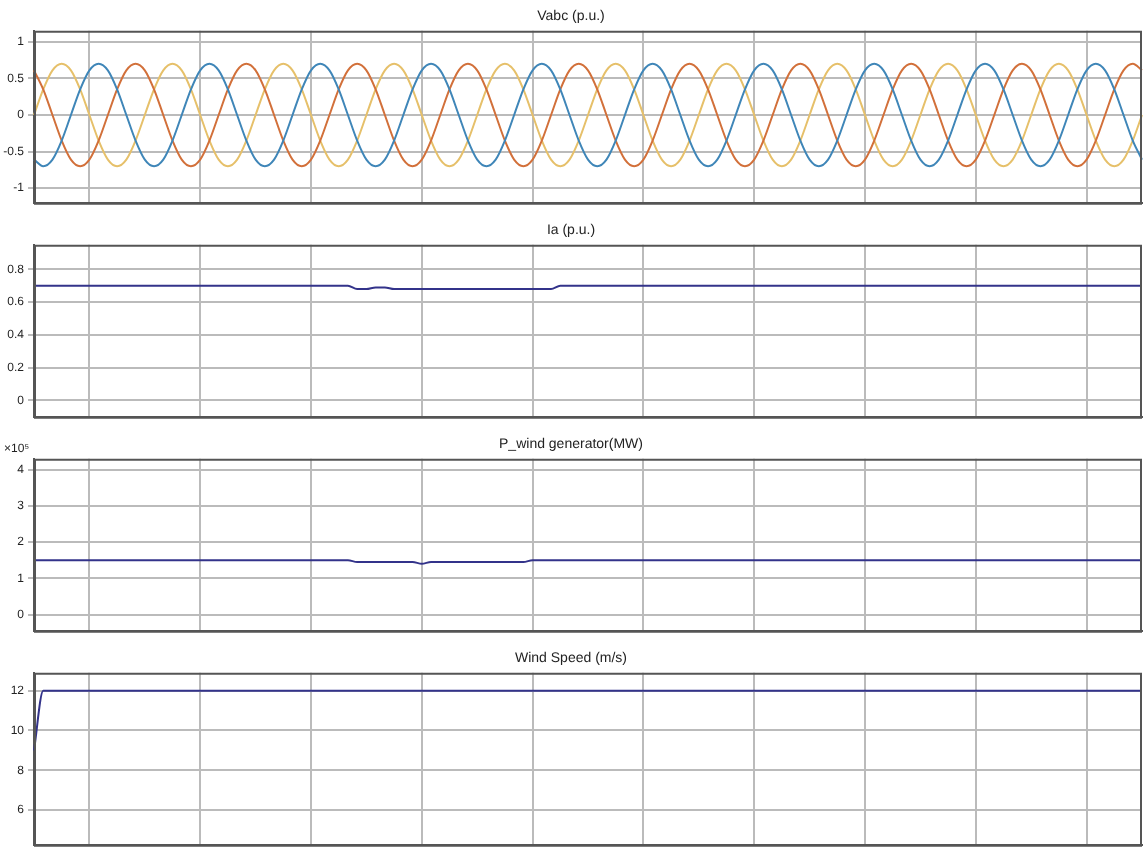  Describe the element at coordinates (588, 115) in the screenshot. I see `line-series` at that location.